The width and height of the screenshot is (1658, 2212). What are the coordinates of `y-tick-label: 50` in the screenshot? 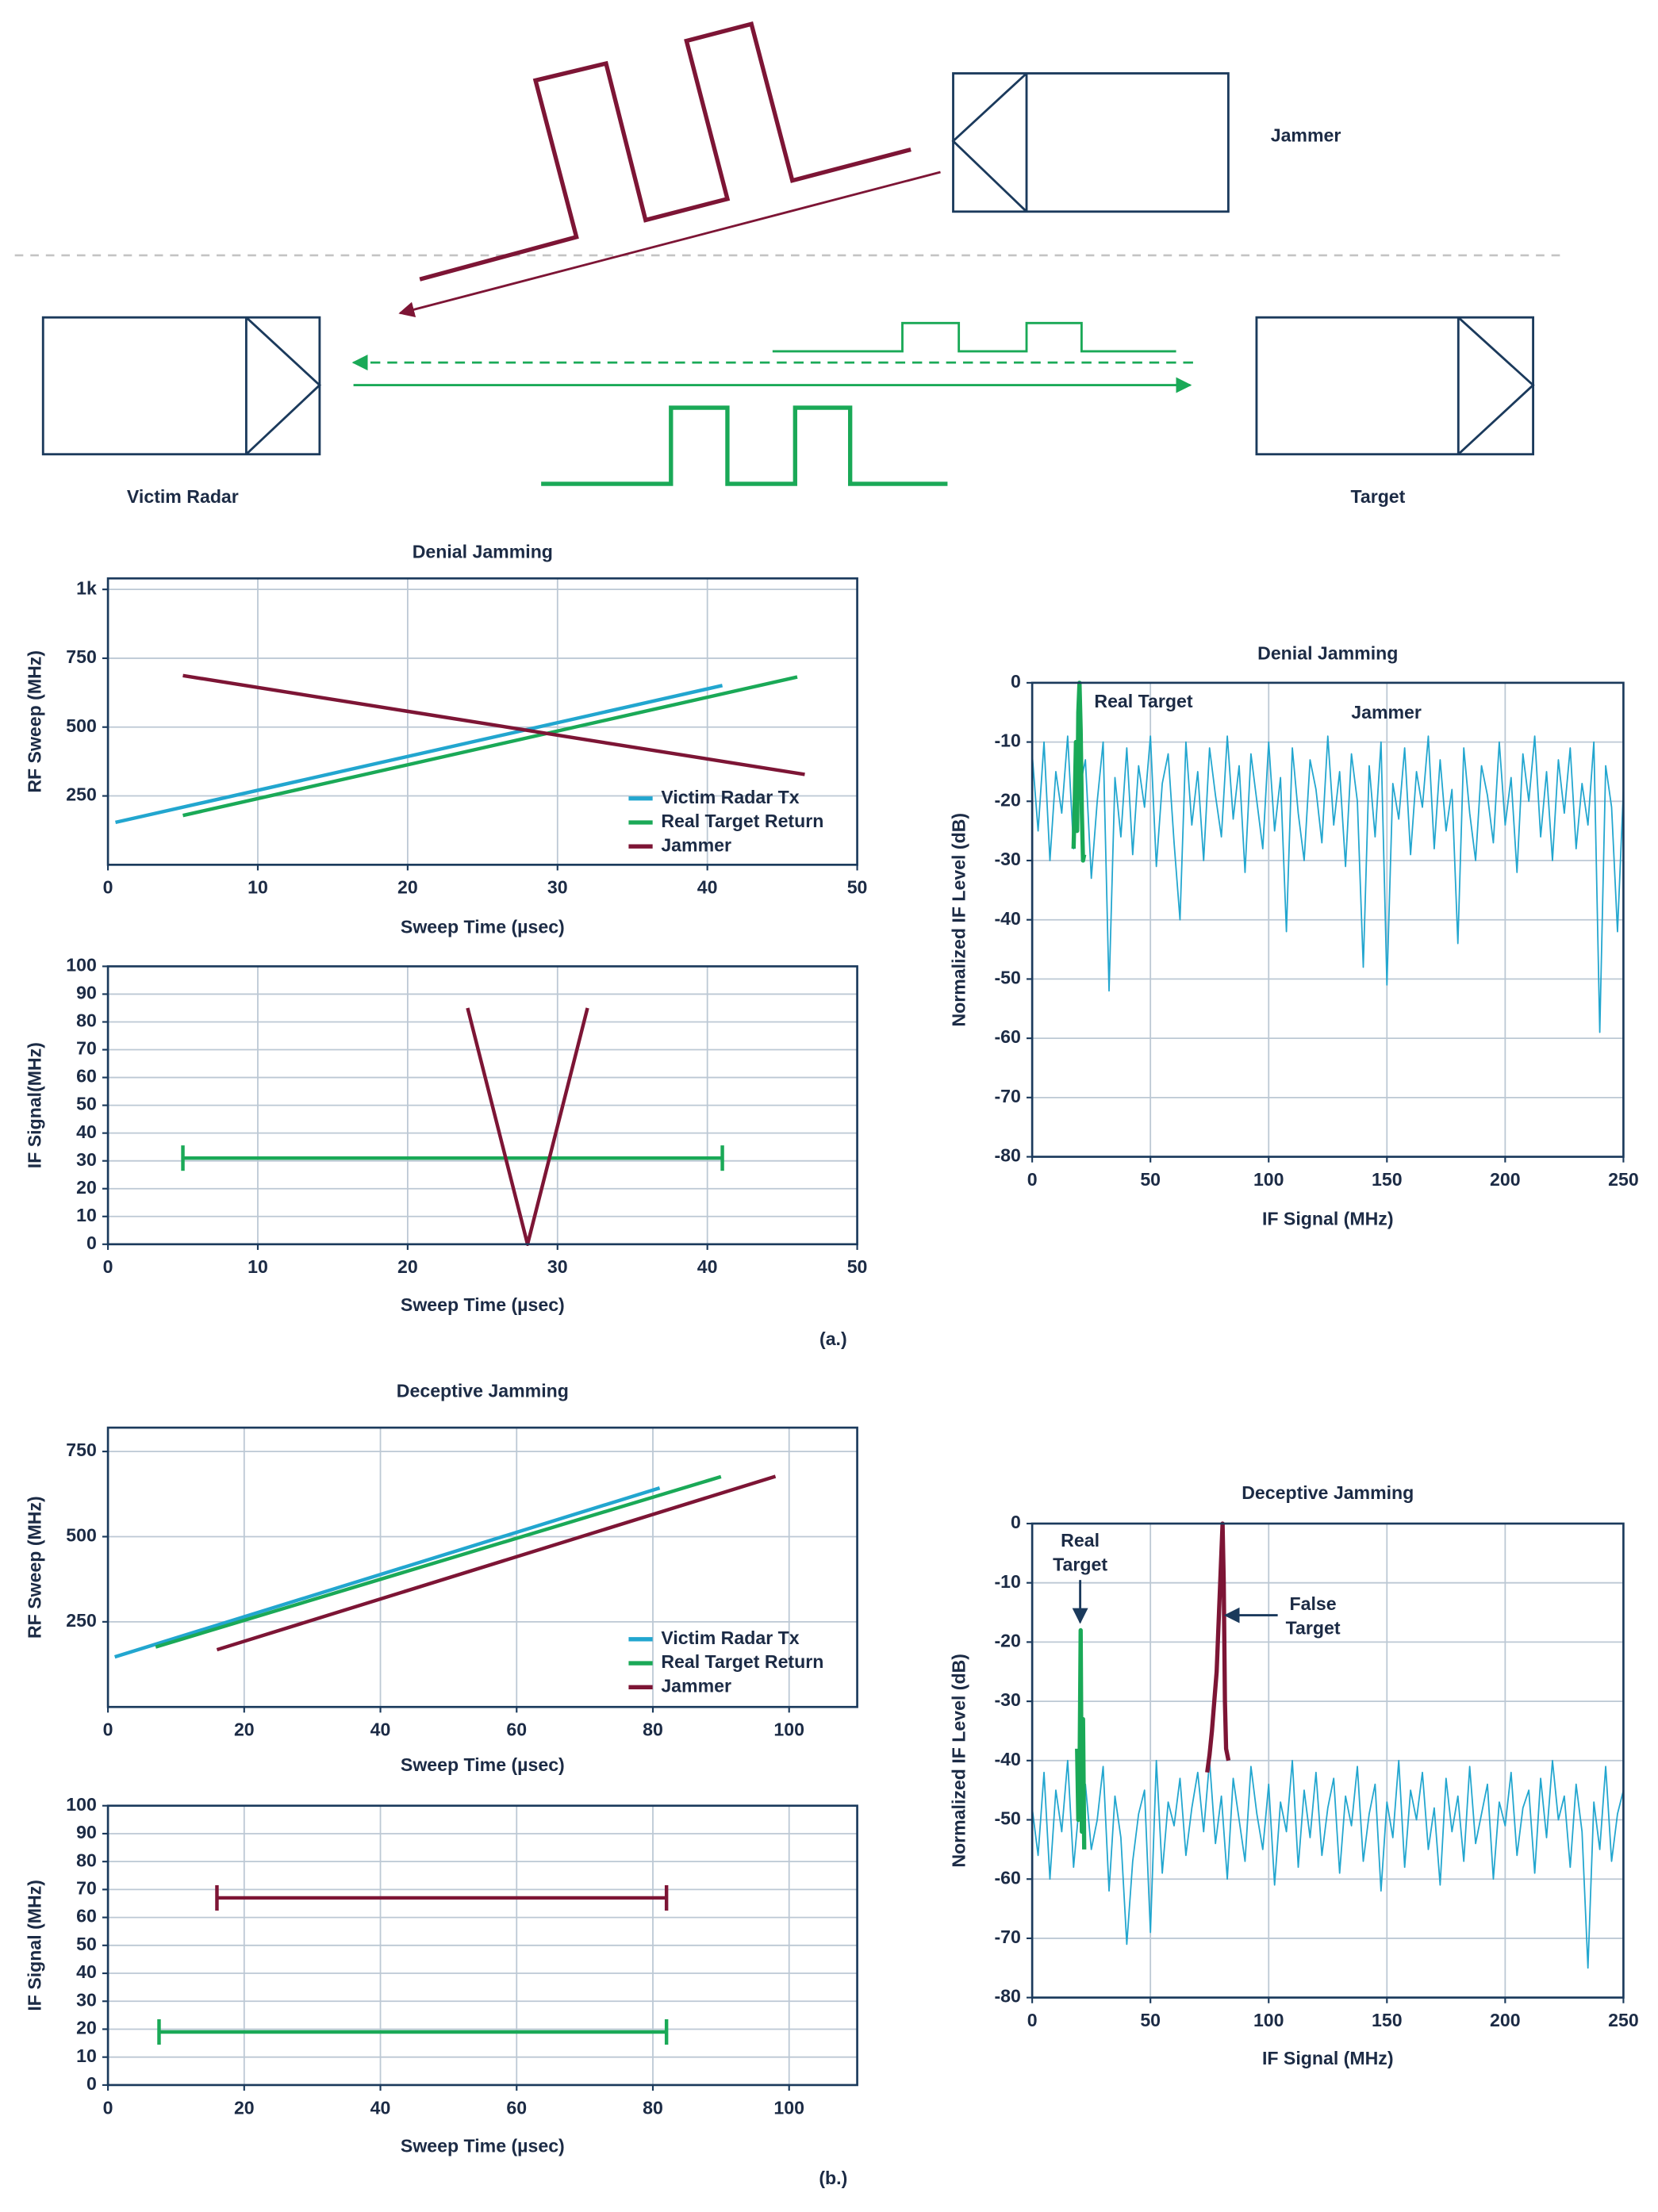 It's located at (87, 1944).